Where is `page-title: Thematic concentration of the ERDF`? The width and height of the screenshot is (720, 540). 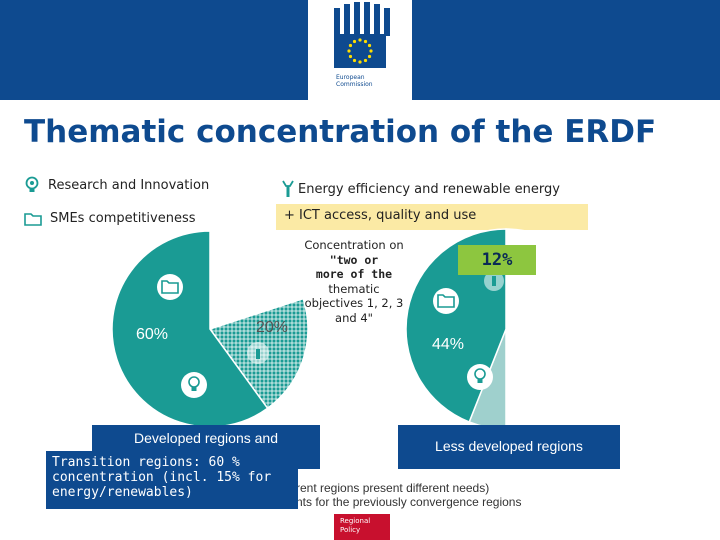
page-title: Thematic concentration of the ERDF is located at coordinates (340, 132).